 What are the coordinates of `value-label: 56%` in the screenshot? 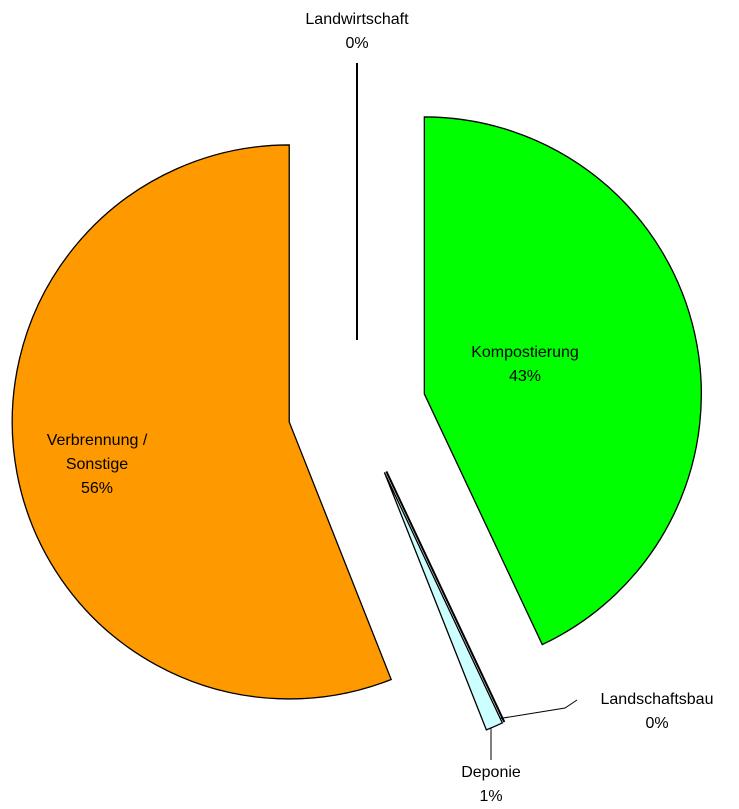 It's located at (97, 488).